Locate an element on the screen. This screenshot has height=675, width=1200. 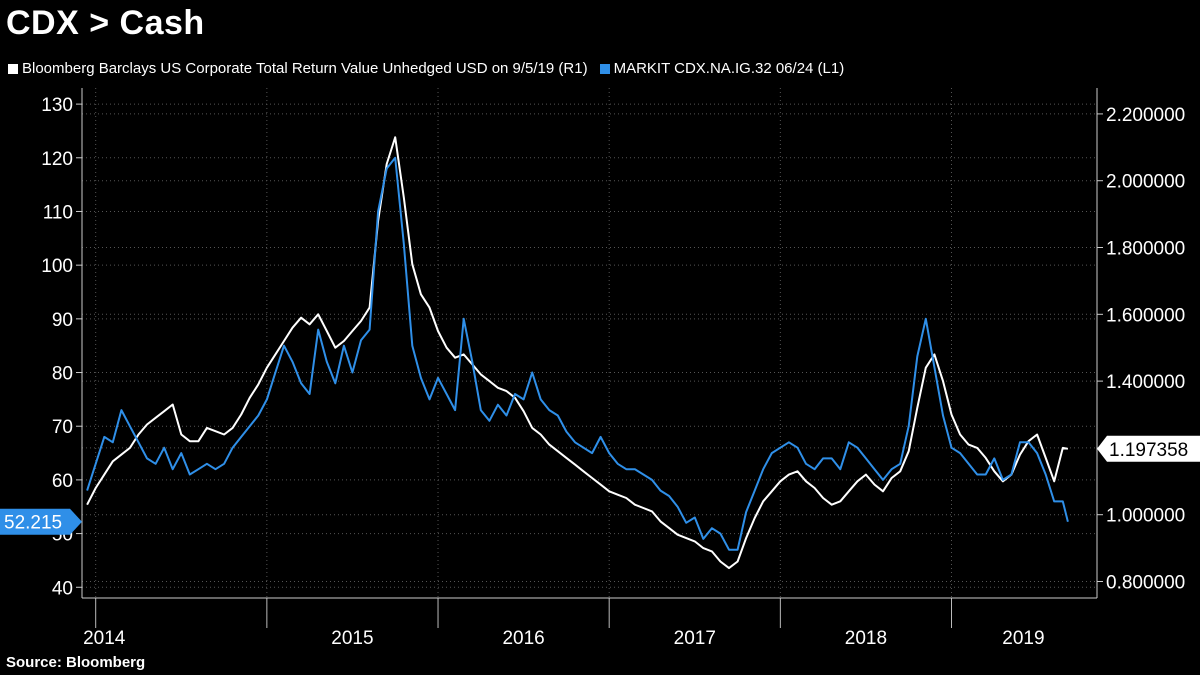
x-tick-label: 2018 is located at coordinates (866, 638).